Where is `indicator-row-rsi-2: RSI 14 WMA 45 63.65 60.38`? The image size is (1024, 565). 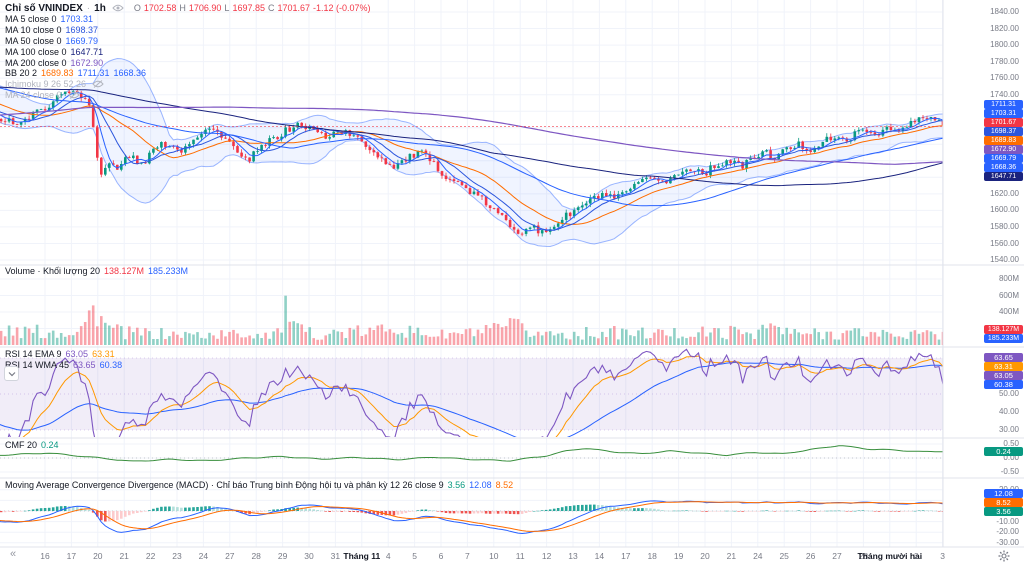 indicator-row-rsi-2: RSI 14 WMA 45 63.65 60.38 is located at coordinates (63, 365).